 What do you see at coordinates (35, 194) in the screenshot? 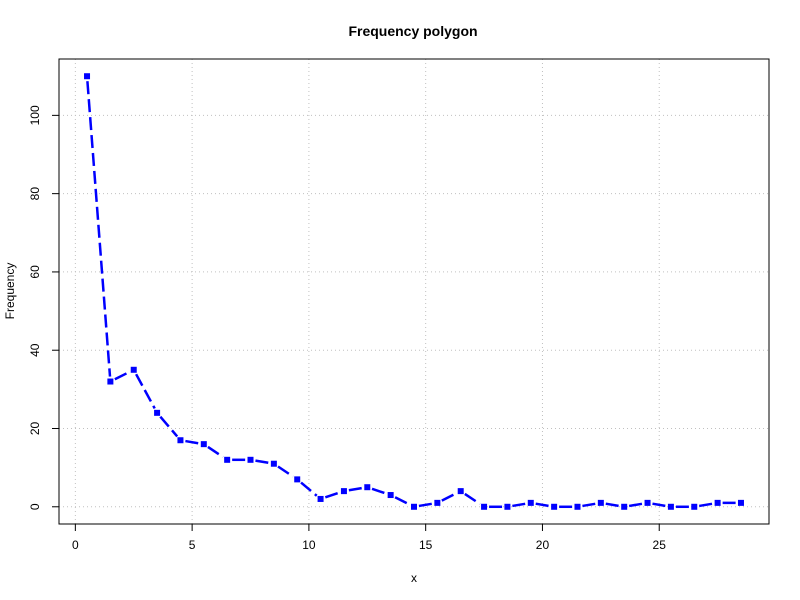
I see `y-tick-label: 80` at bounding box center [35, 194].